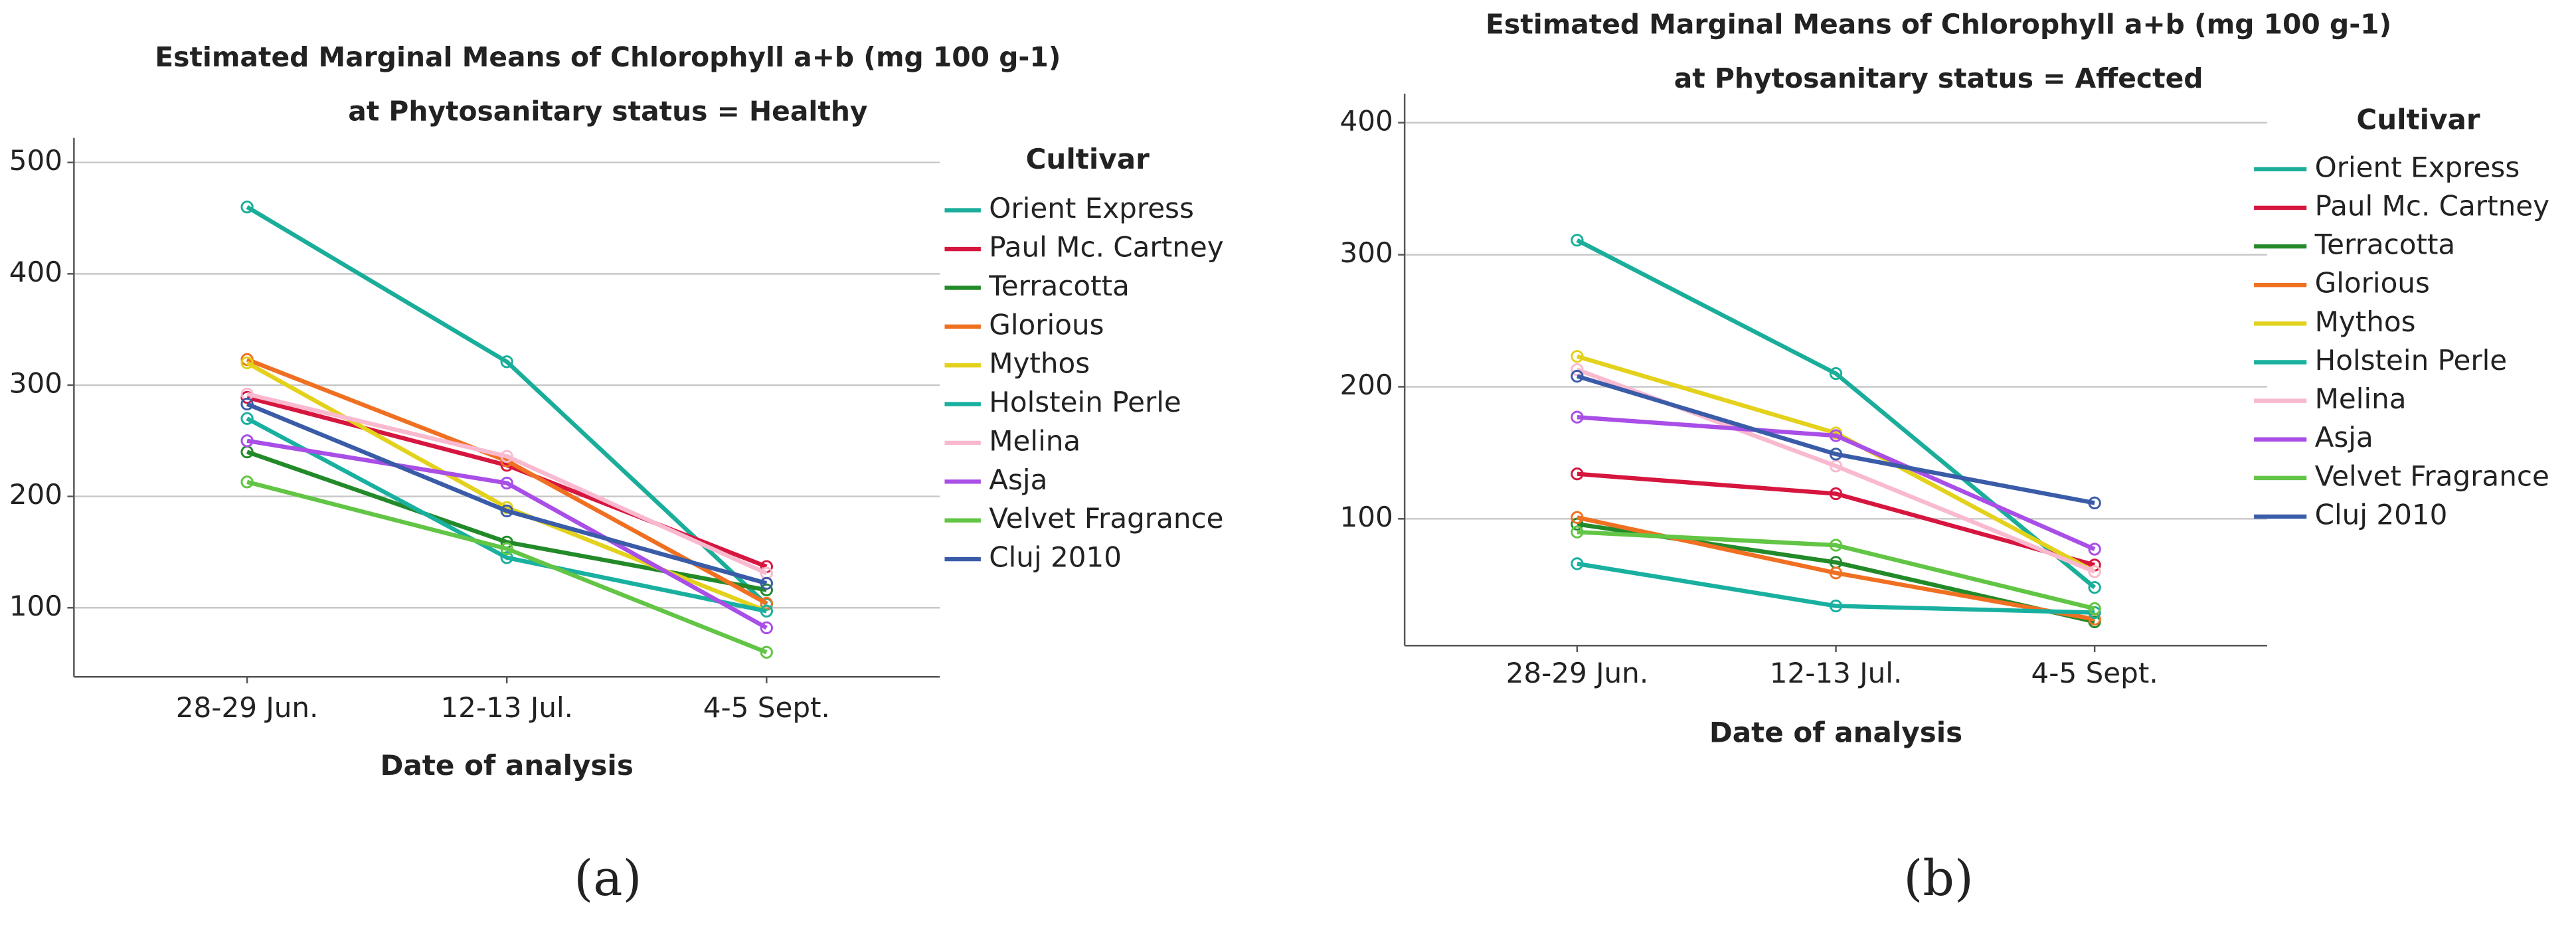  What do you see at coordinates (608, 878) in the screenshot?
I see `panel-caption: (a)` at bounding box center [608, 878].